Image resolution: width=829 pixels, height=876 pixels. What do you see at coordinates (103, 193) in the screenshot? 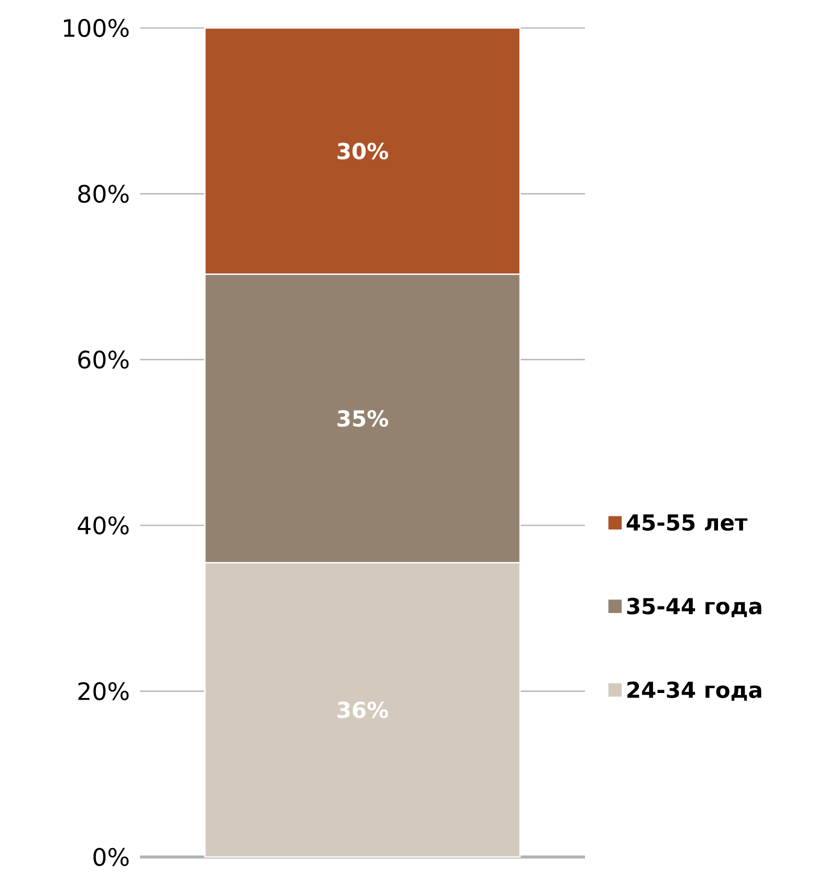
I see `y-tick-label: 80%` at bounding box center [103, 193].